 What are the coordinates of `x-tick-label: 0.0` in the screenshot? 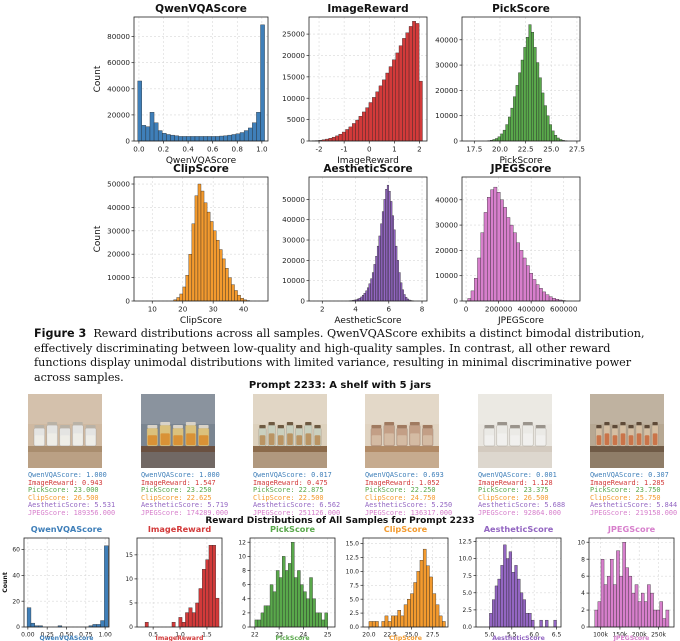 It's located at (139, 149).